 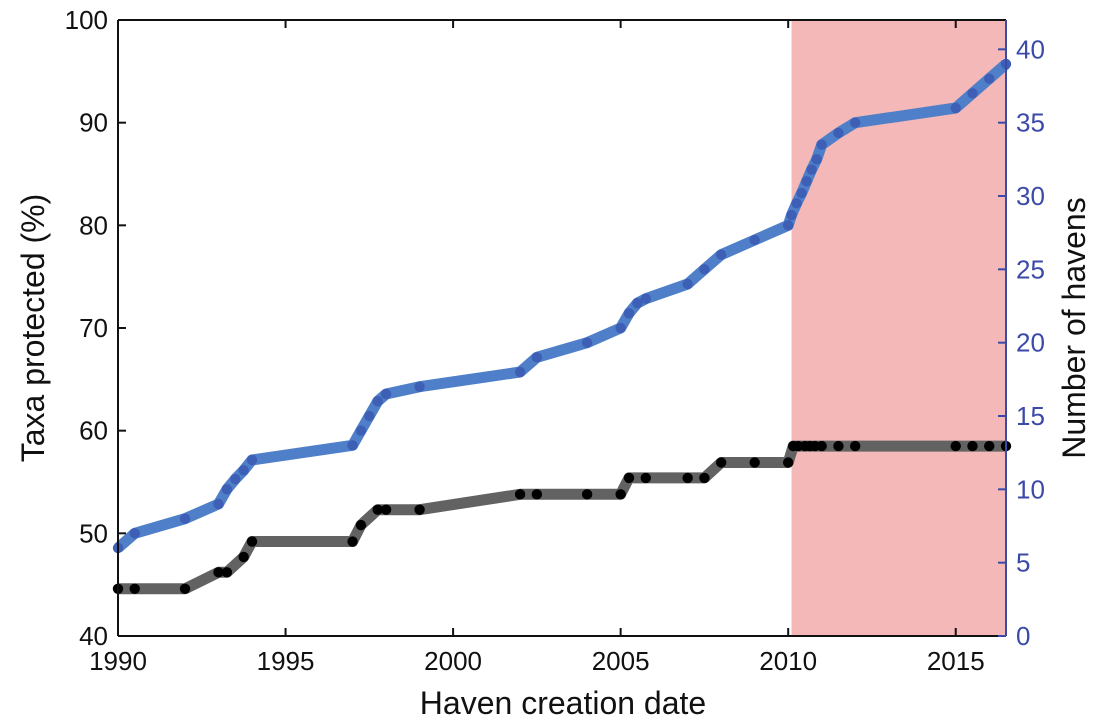 What do you see at coordinates (1030, 269) in the screenshot?
I see `y-right-tick-label: 25` at bounding box center [1030, 269].